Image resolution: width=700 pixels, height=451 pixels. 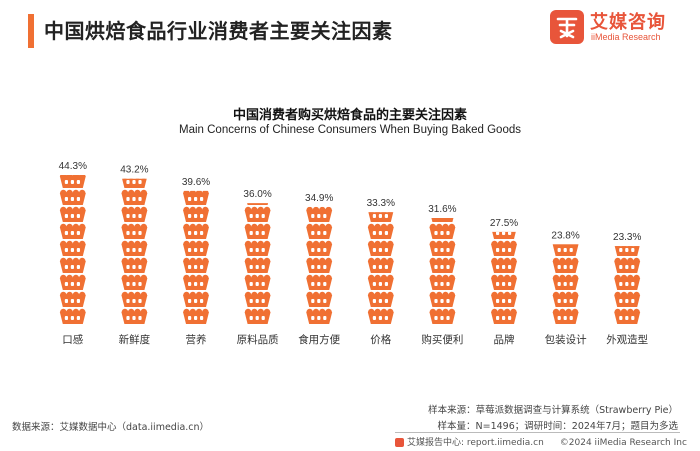 I want to click on report-site: 艾媒报告中心: report.iimedia.cn, so click(x=475, y=443).